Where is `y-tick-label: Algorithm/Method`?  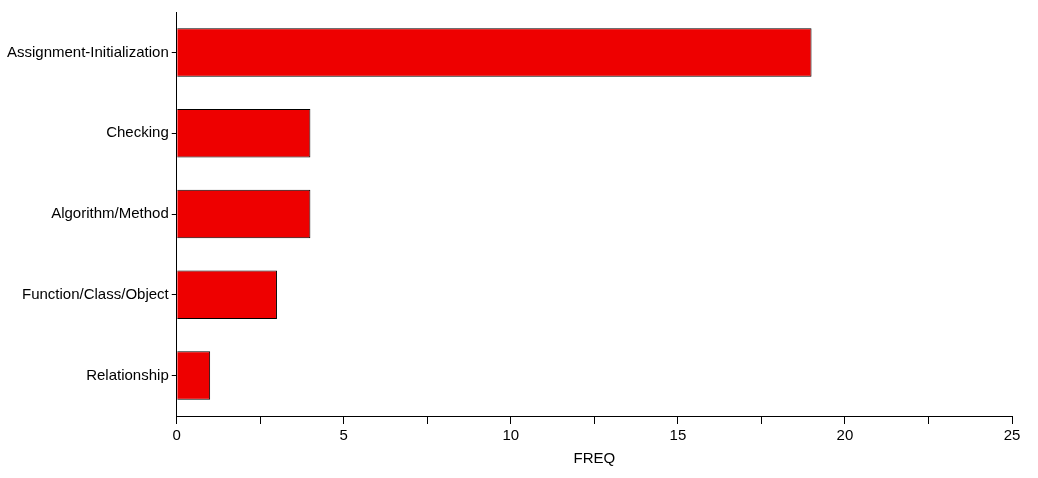
y-tick-label: Algorithm/Method is located at coordinates (110, 213).